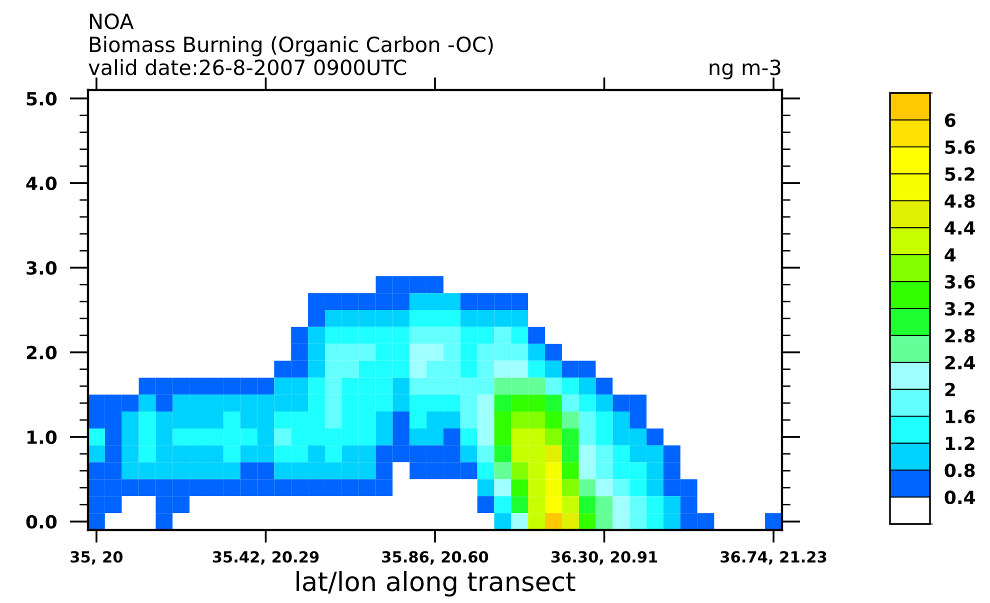  I want to click on chart-title: NOA, so click(112, 22).